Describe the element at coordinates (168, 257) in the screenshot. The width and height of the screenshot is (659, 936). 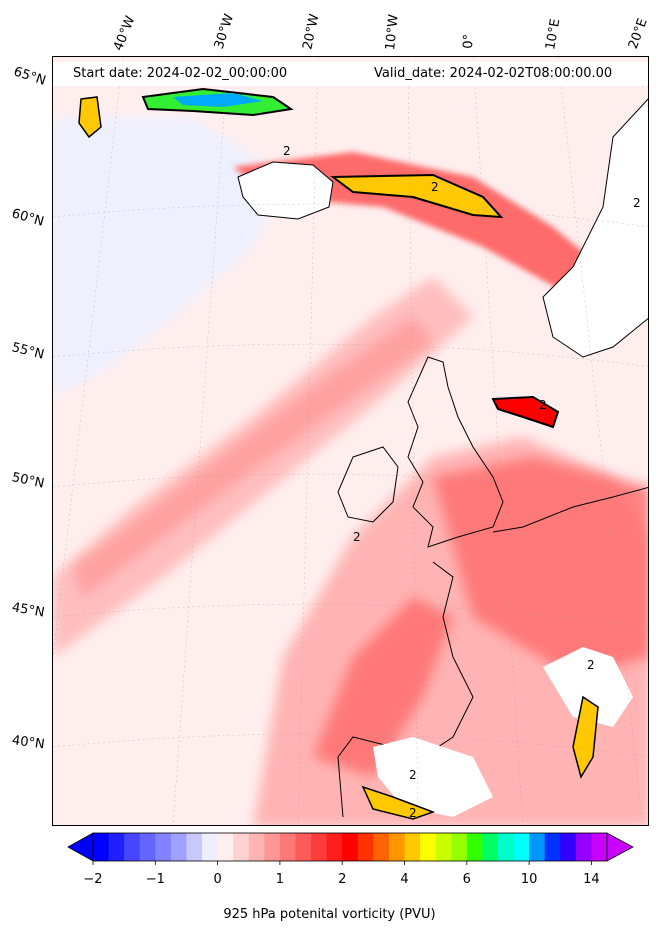
I see `pv-negative-region` at that location.